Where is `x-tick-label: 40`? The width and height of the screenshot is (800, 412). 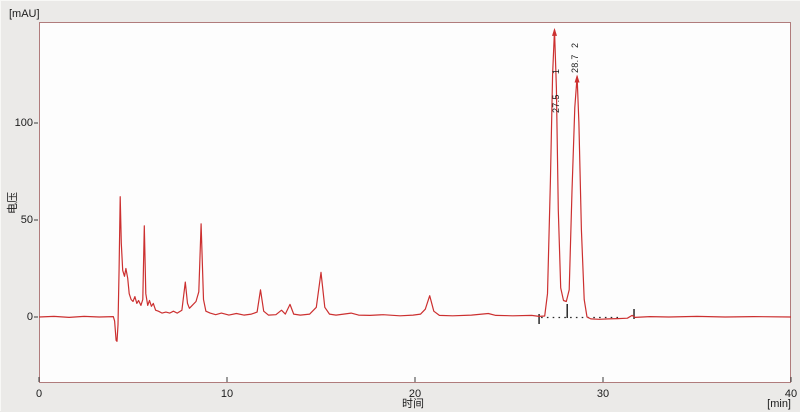
x-tick-label: 40 is located at coordinates (791, 394).